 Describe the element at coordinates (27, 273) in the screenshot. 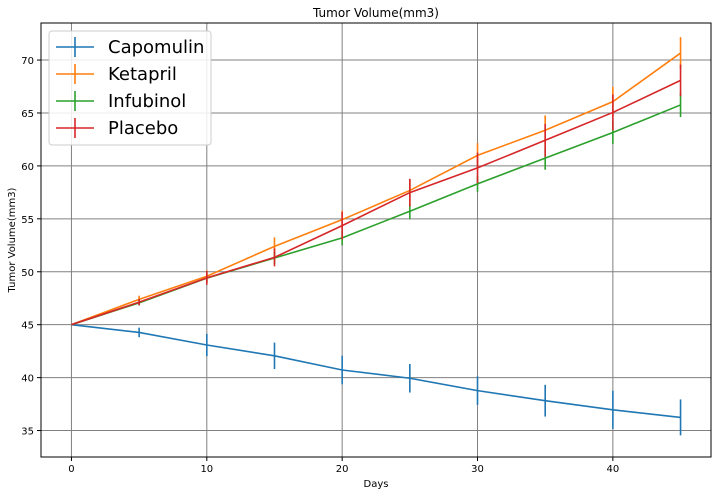

I see `y-tick-label: 50` at that location.